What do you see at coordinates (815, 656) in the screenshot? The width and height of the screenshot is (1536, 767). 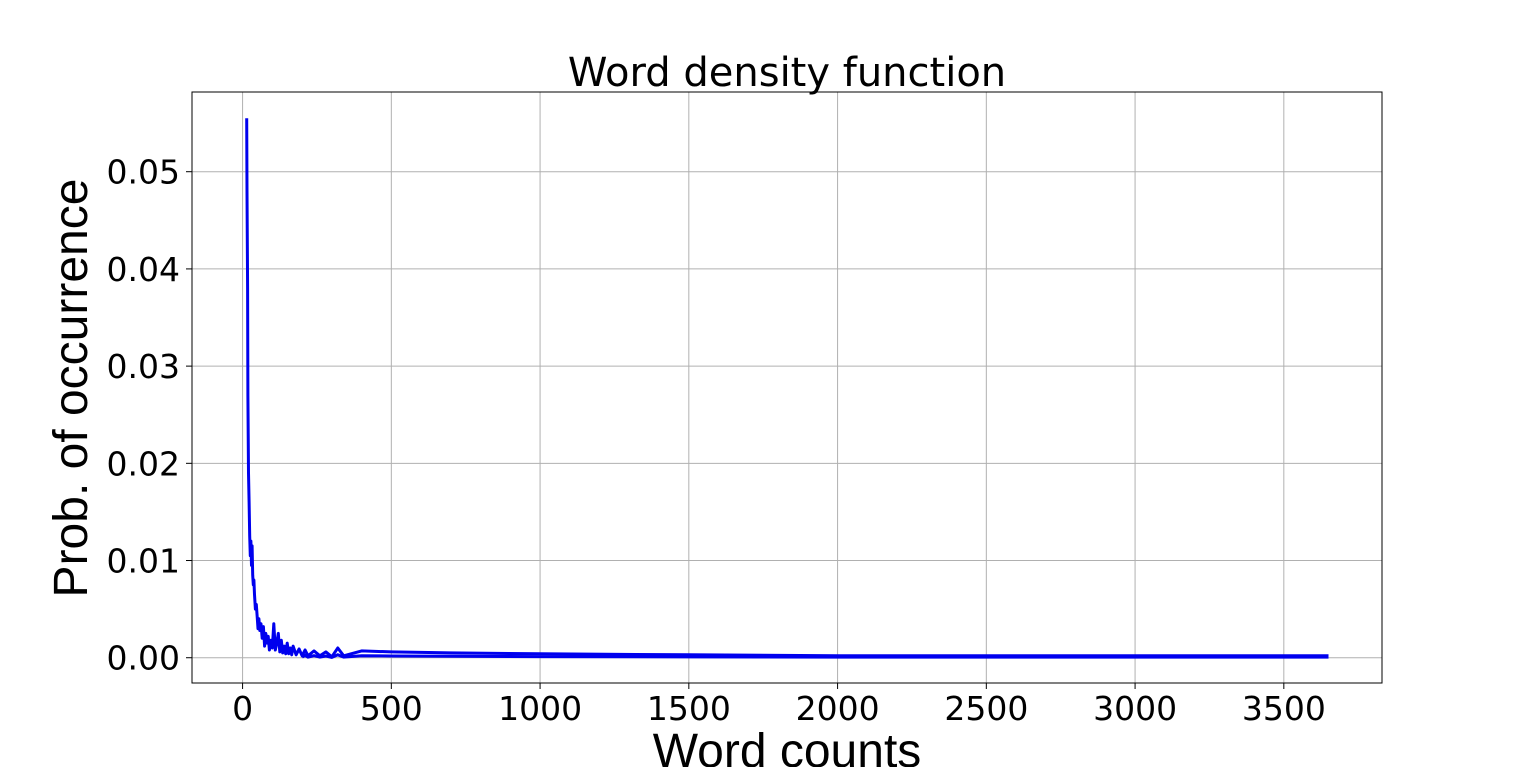 I see `density-line-tail` at bounding box center [815, 656].